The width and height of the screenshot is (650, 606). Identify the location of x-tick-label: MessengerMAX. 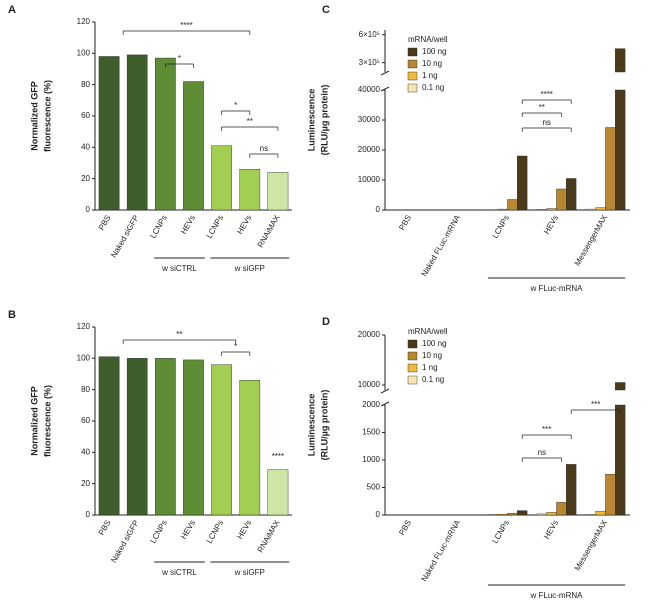
(591, 545).